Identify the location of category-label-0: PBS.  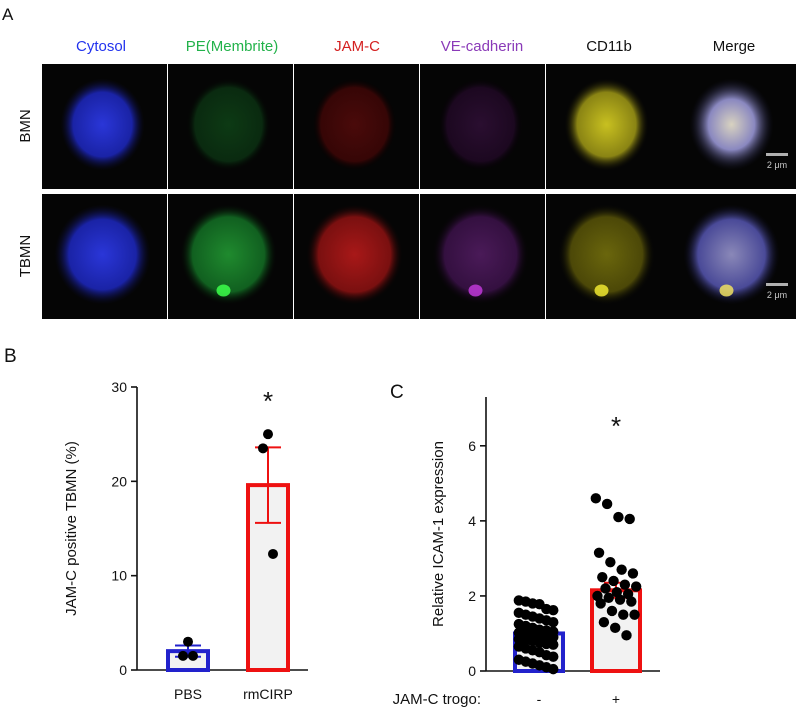
(188, 694).